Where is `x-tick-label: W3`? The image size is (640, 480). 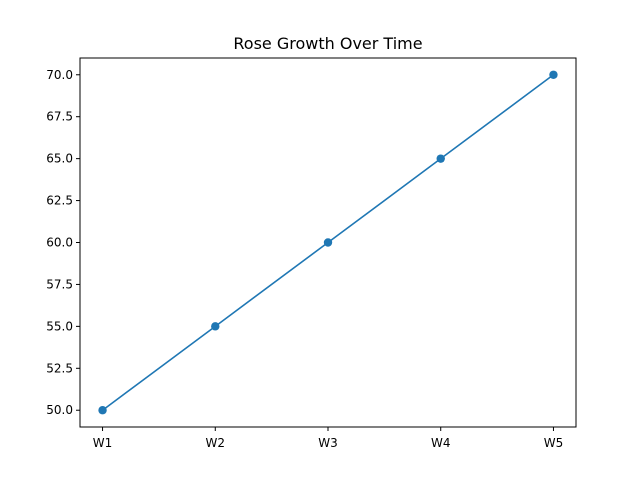
x-tick-label: W3 is located at coordinates (328, 443).